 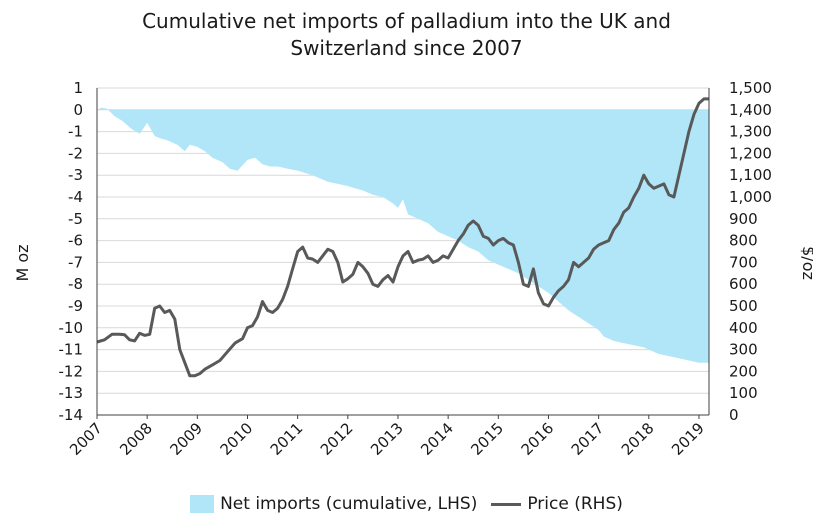 What do you see at coordinates (71, 415) in the screenshot?
I see `y-tick-label-left: -14` at bounding box center [71, 415].